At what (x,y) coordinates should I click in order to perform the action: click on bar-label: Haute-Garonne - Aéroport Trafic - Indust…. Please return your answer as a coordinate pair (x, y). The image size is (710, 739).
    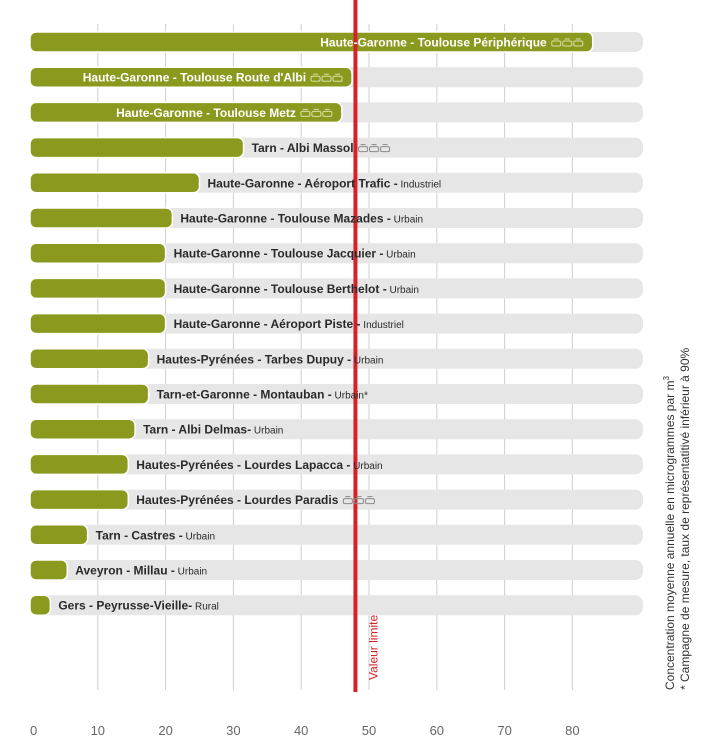
    Looking at the image, I should click on (325, 183).